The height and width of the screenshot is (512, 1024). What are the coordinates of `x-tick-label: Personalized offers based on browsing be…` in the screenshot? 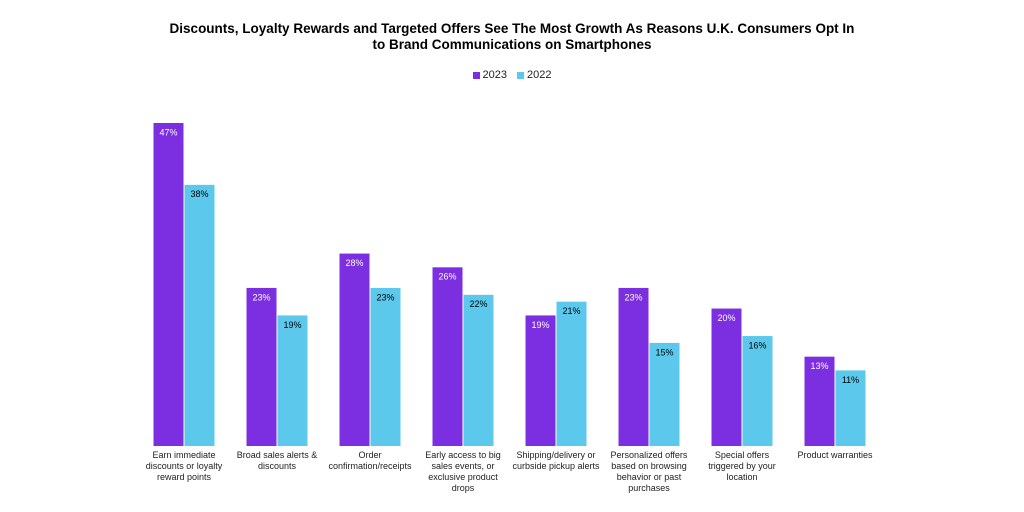 It's located at (649, 471).